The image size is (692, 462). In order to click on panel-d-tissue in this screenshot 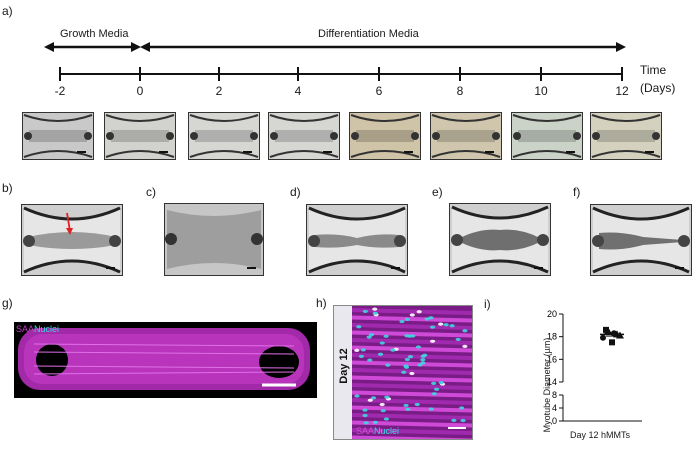, I will do `click(357, 240)`.